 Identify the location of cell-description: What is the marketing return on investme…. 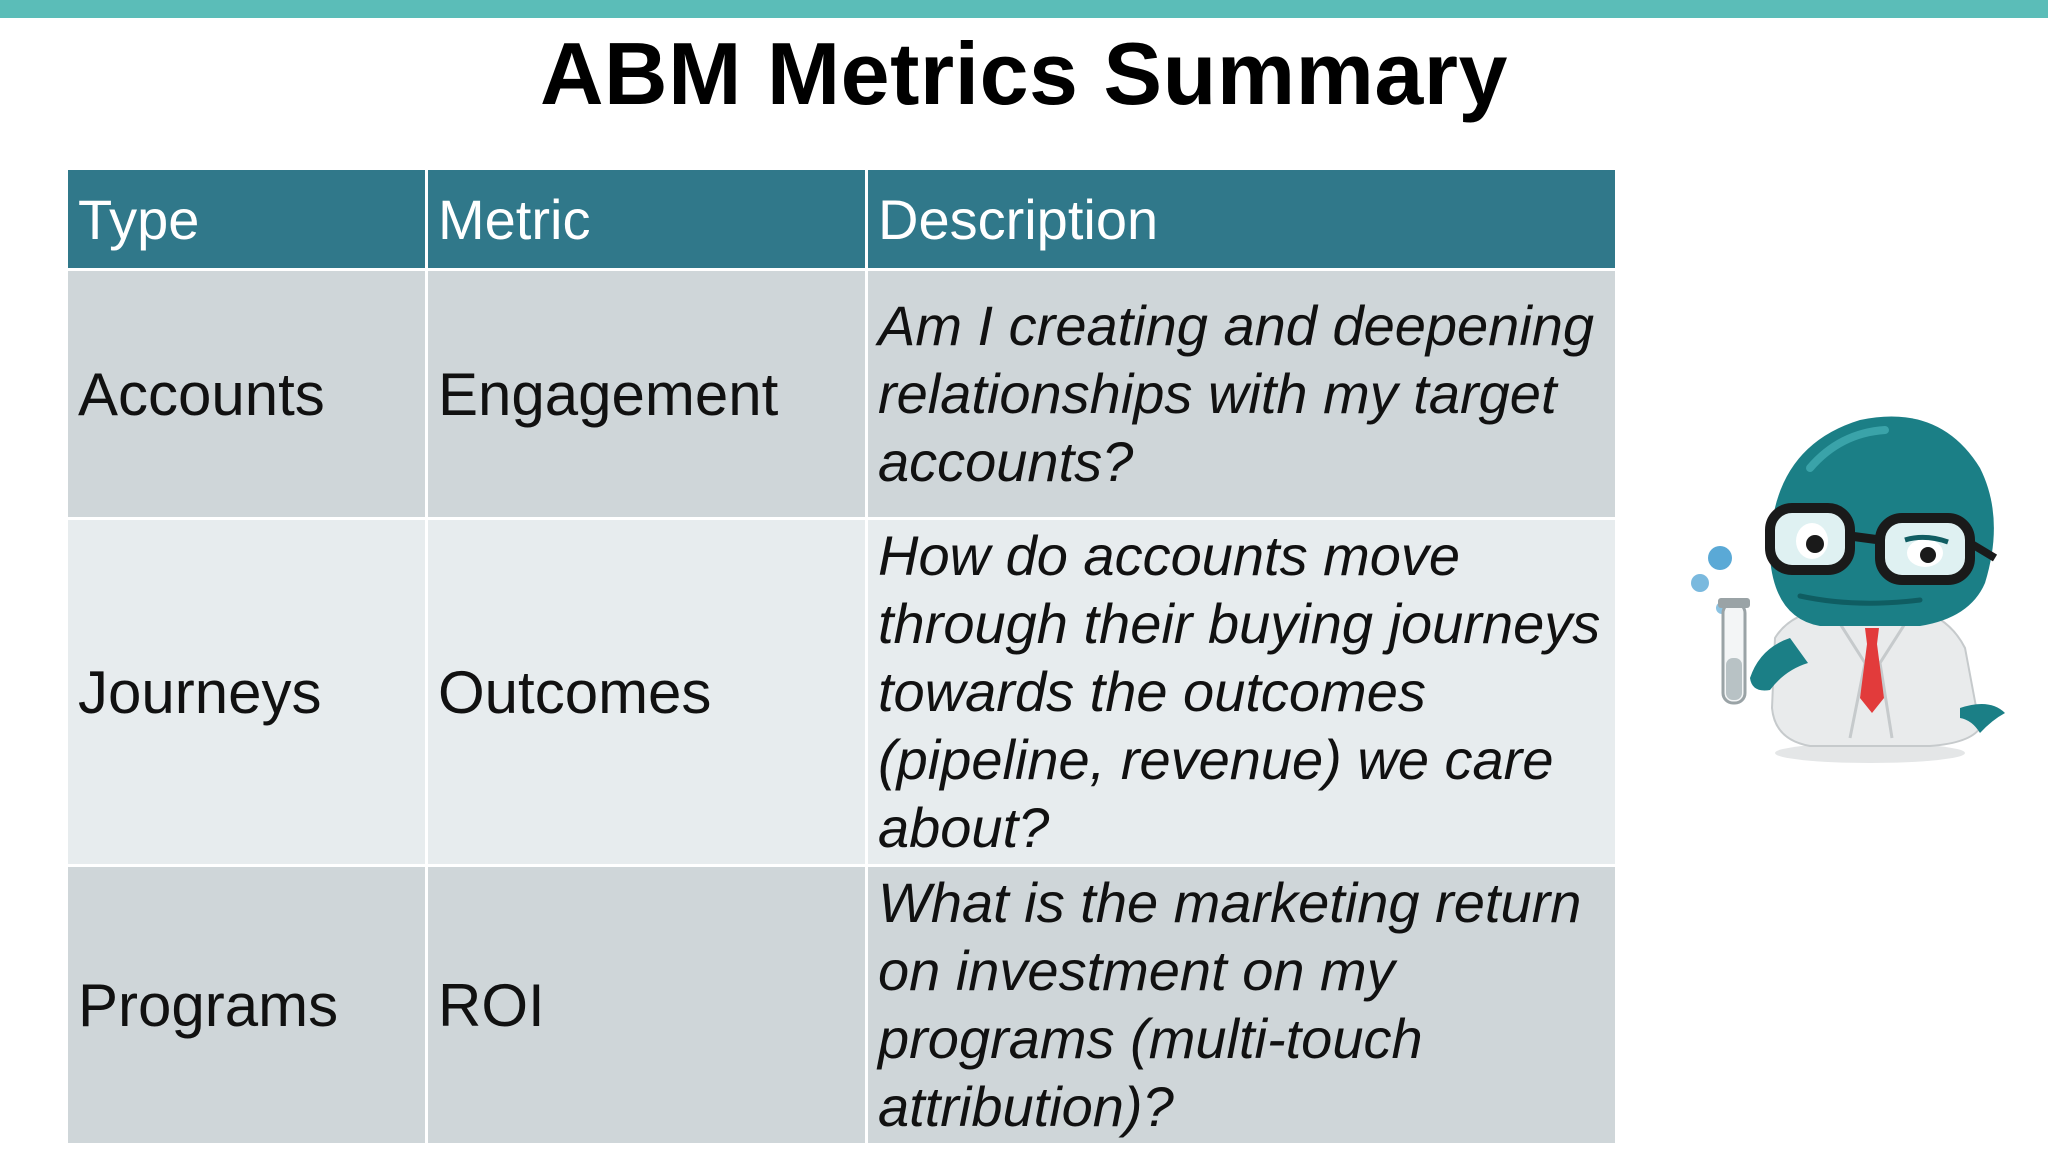
(1241, 1005).